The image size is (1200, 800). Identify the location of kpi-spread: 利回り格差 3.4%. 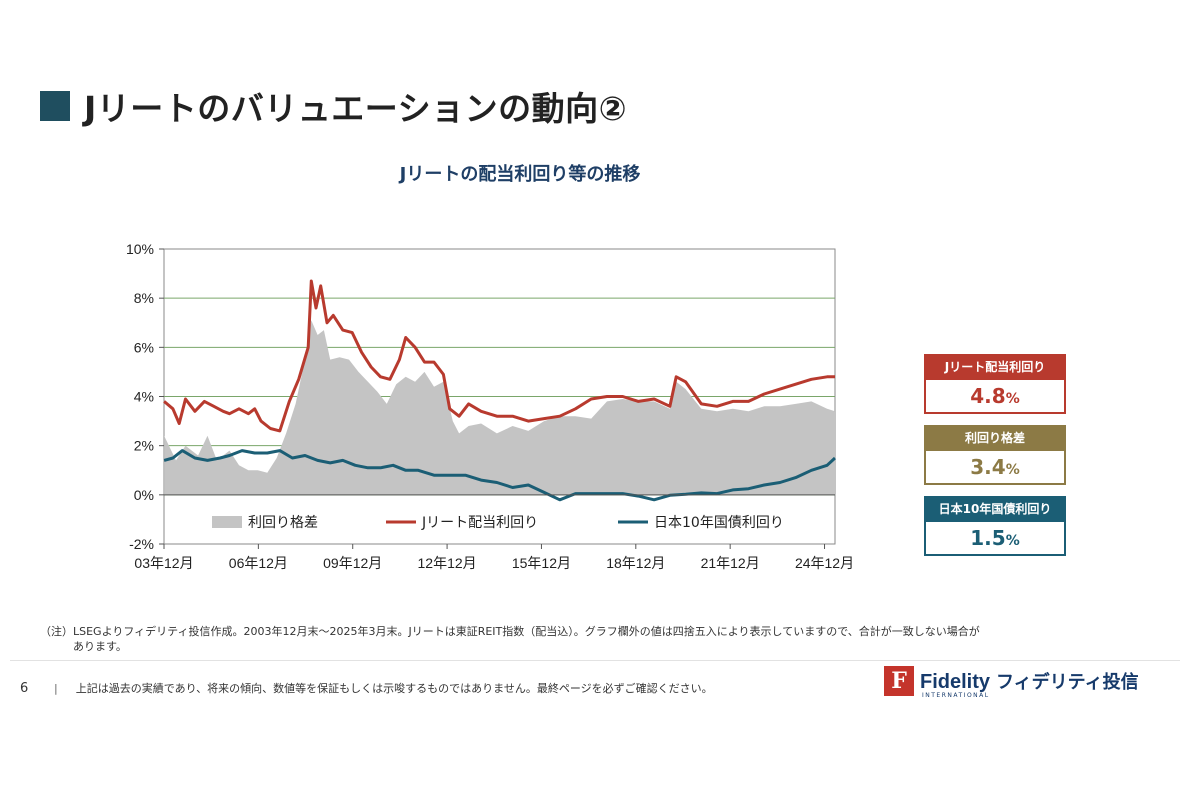
(995, 455).